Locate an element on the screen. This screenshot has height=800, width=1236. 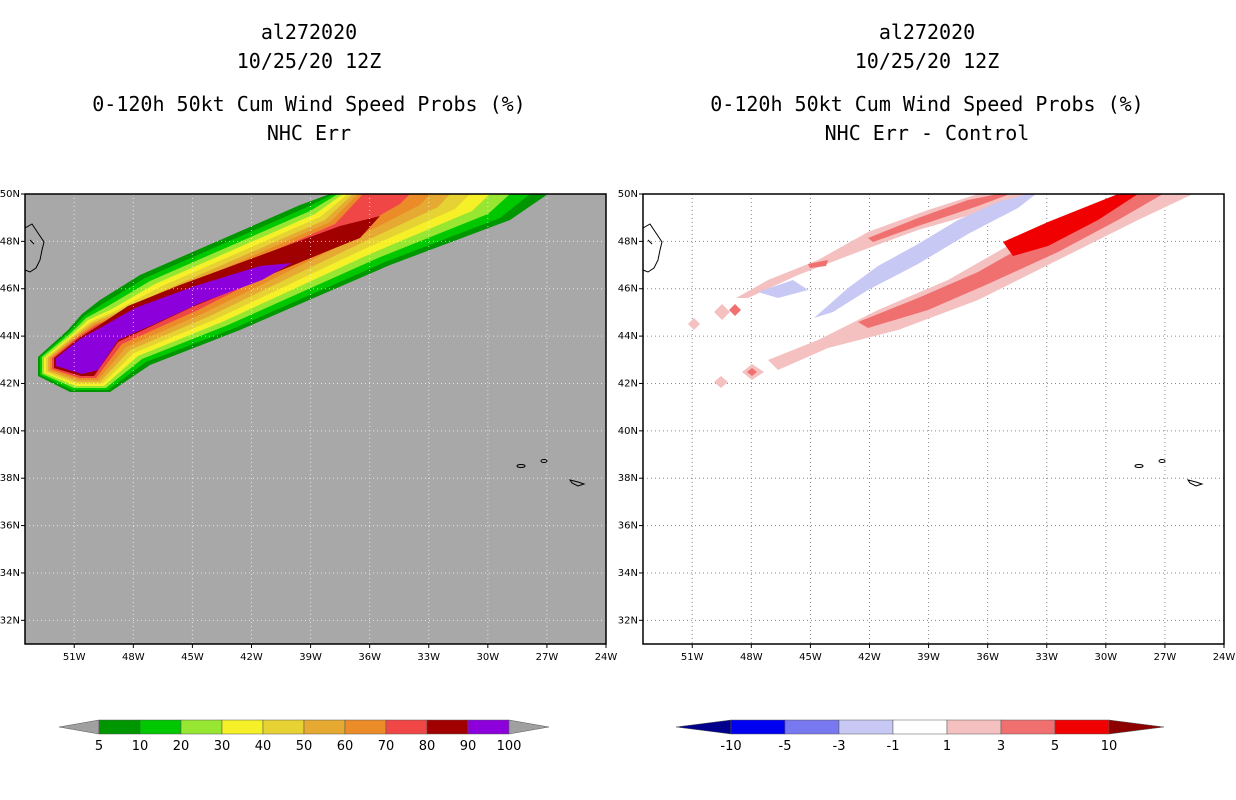
colorbar-label: -3 is located at coordinates (839, 746).